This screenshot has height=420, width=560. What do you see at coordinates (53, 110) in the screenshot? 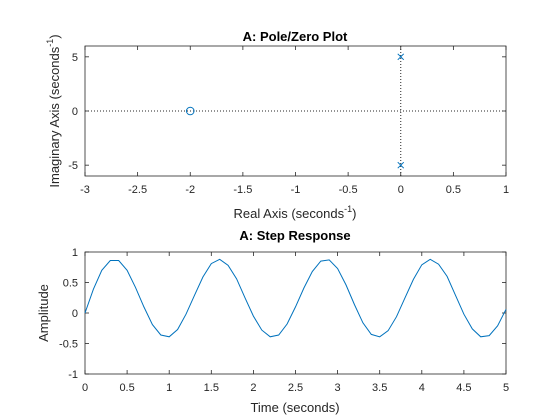
I see `pole-zero-y-axis-label: Imaginary Axis (seconds-1)` at bounding box center [53, 110].